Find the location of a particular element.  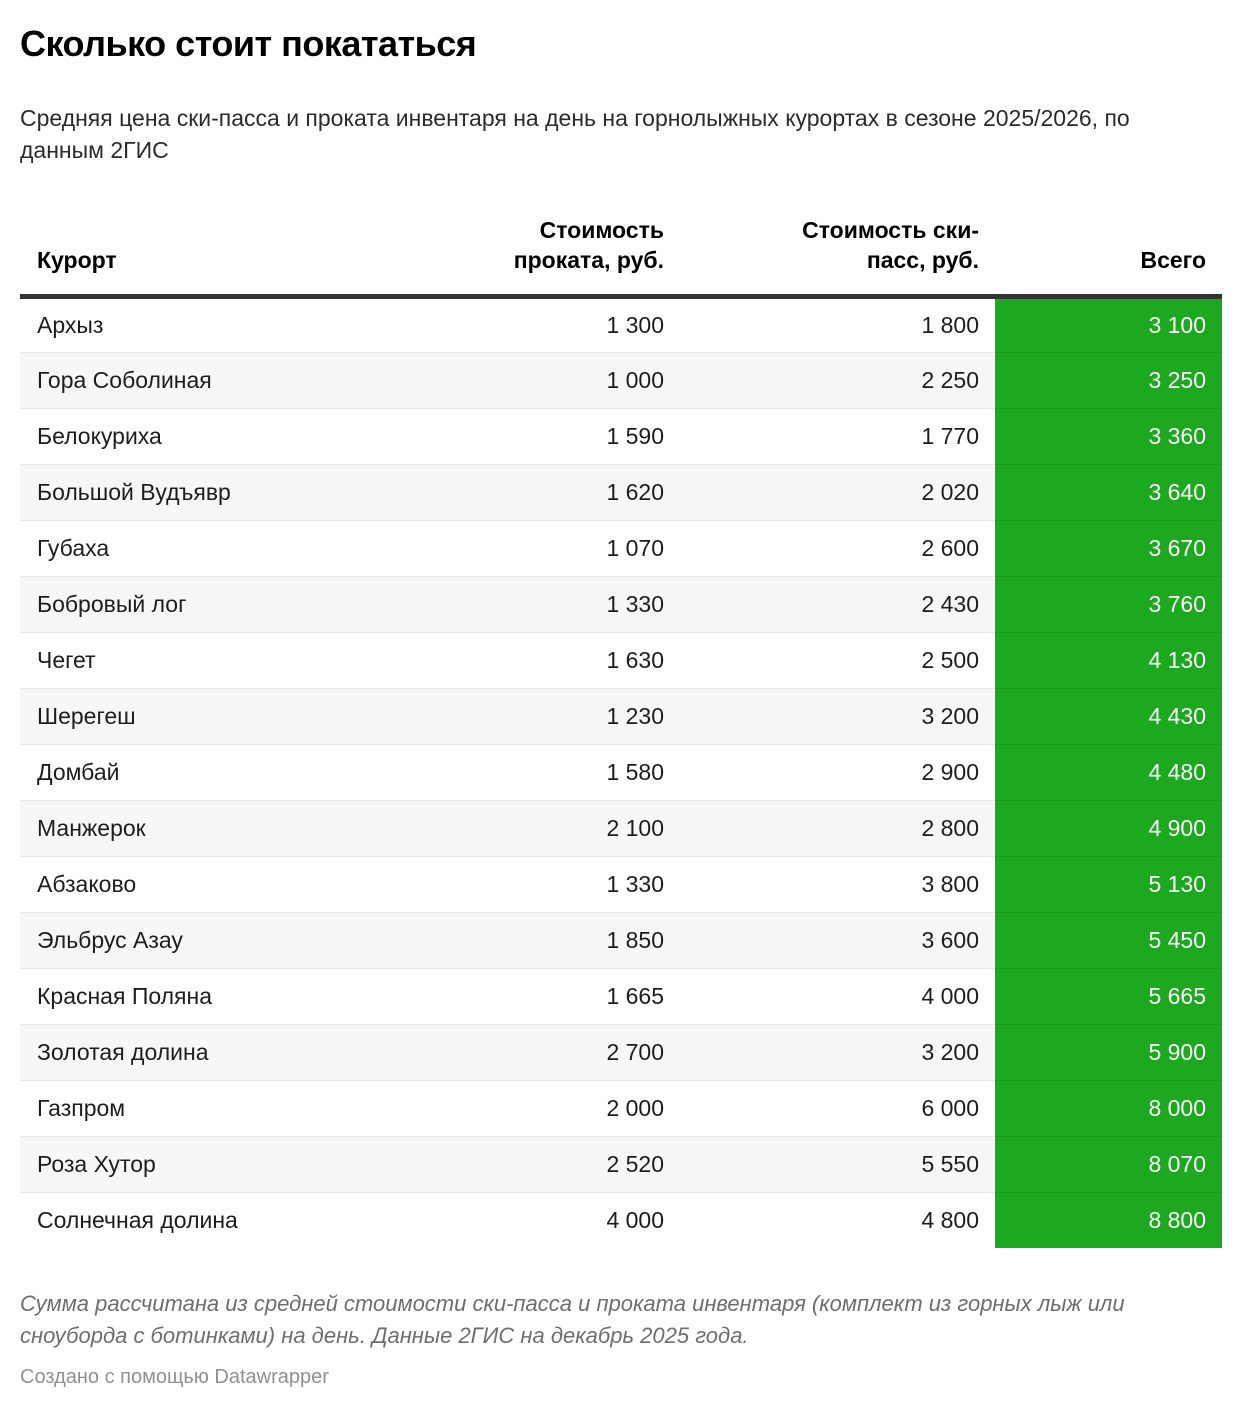

total-cell: 5 130 is located at coordinates (1108, 884).